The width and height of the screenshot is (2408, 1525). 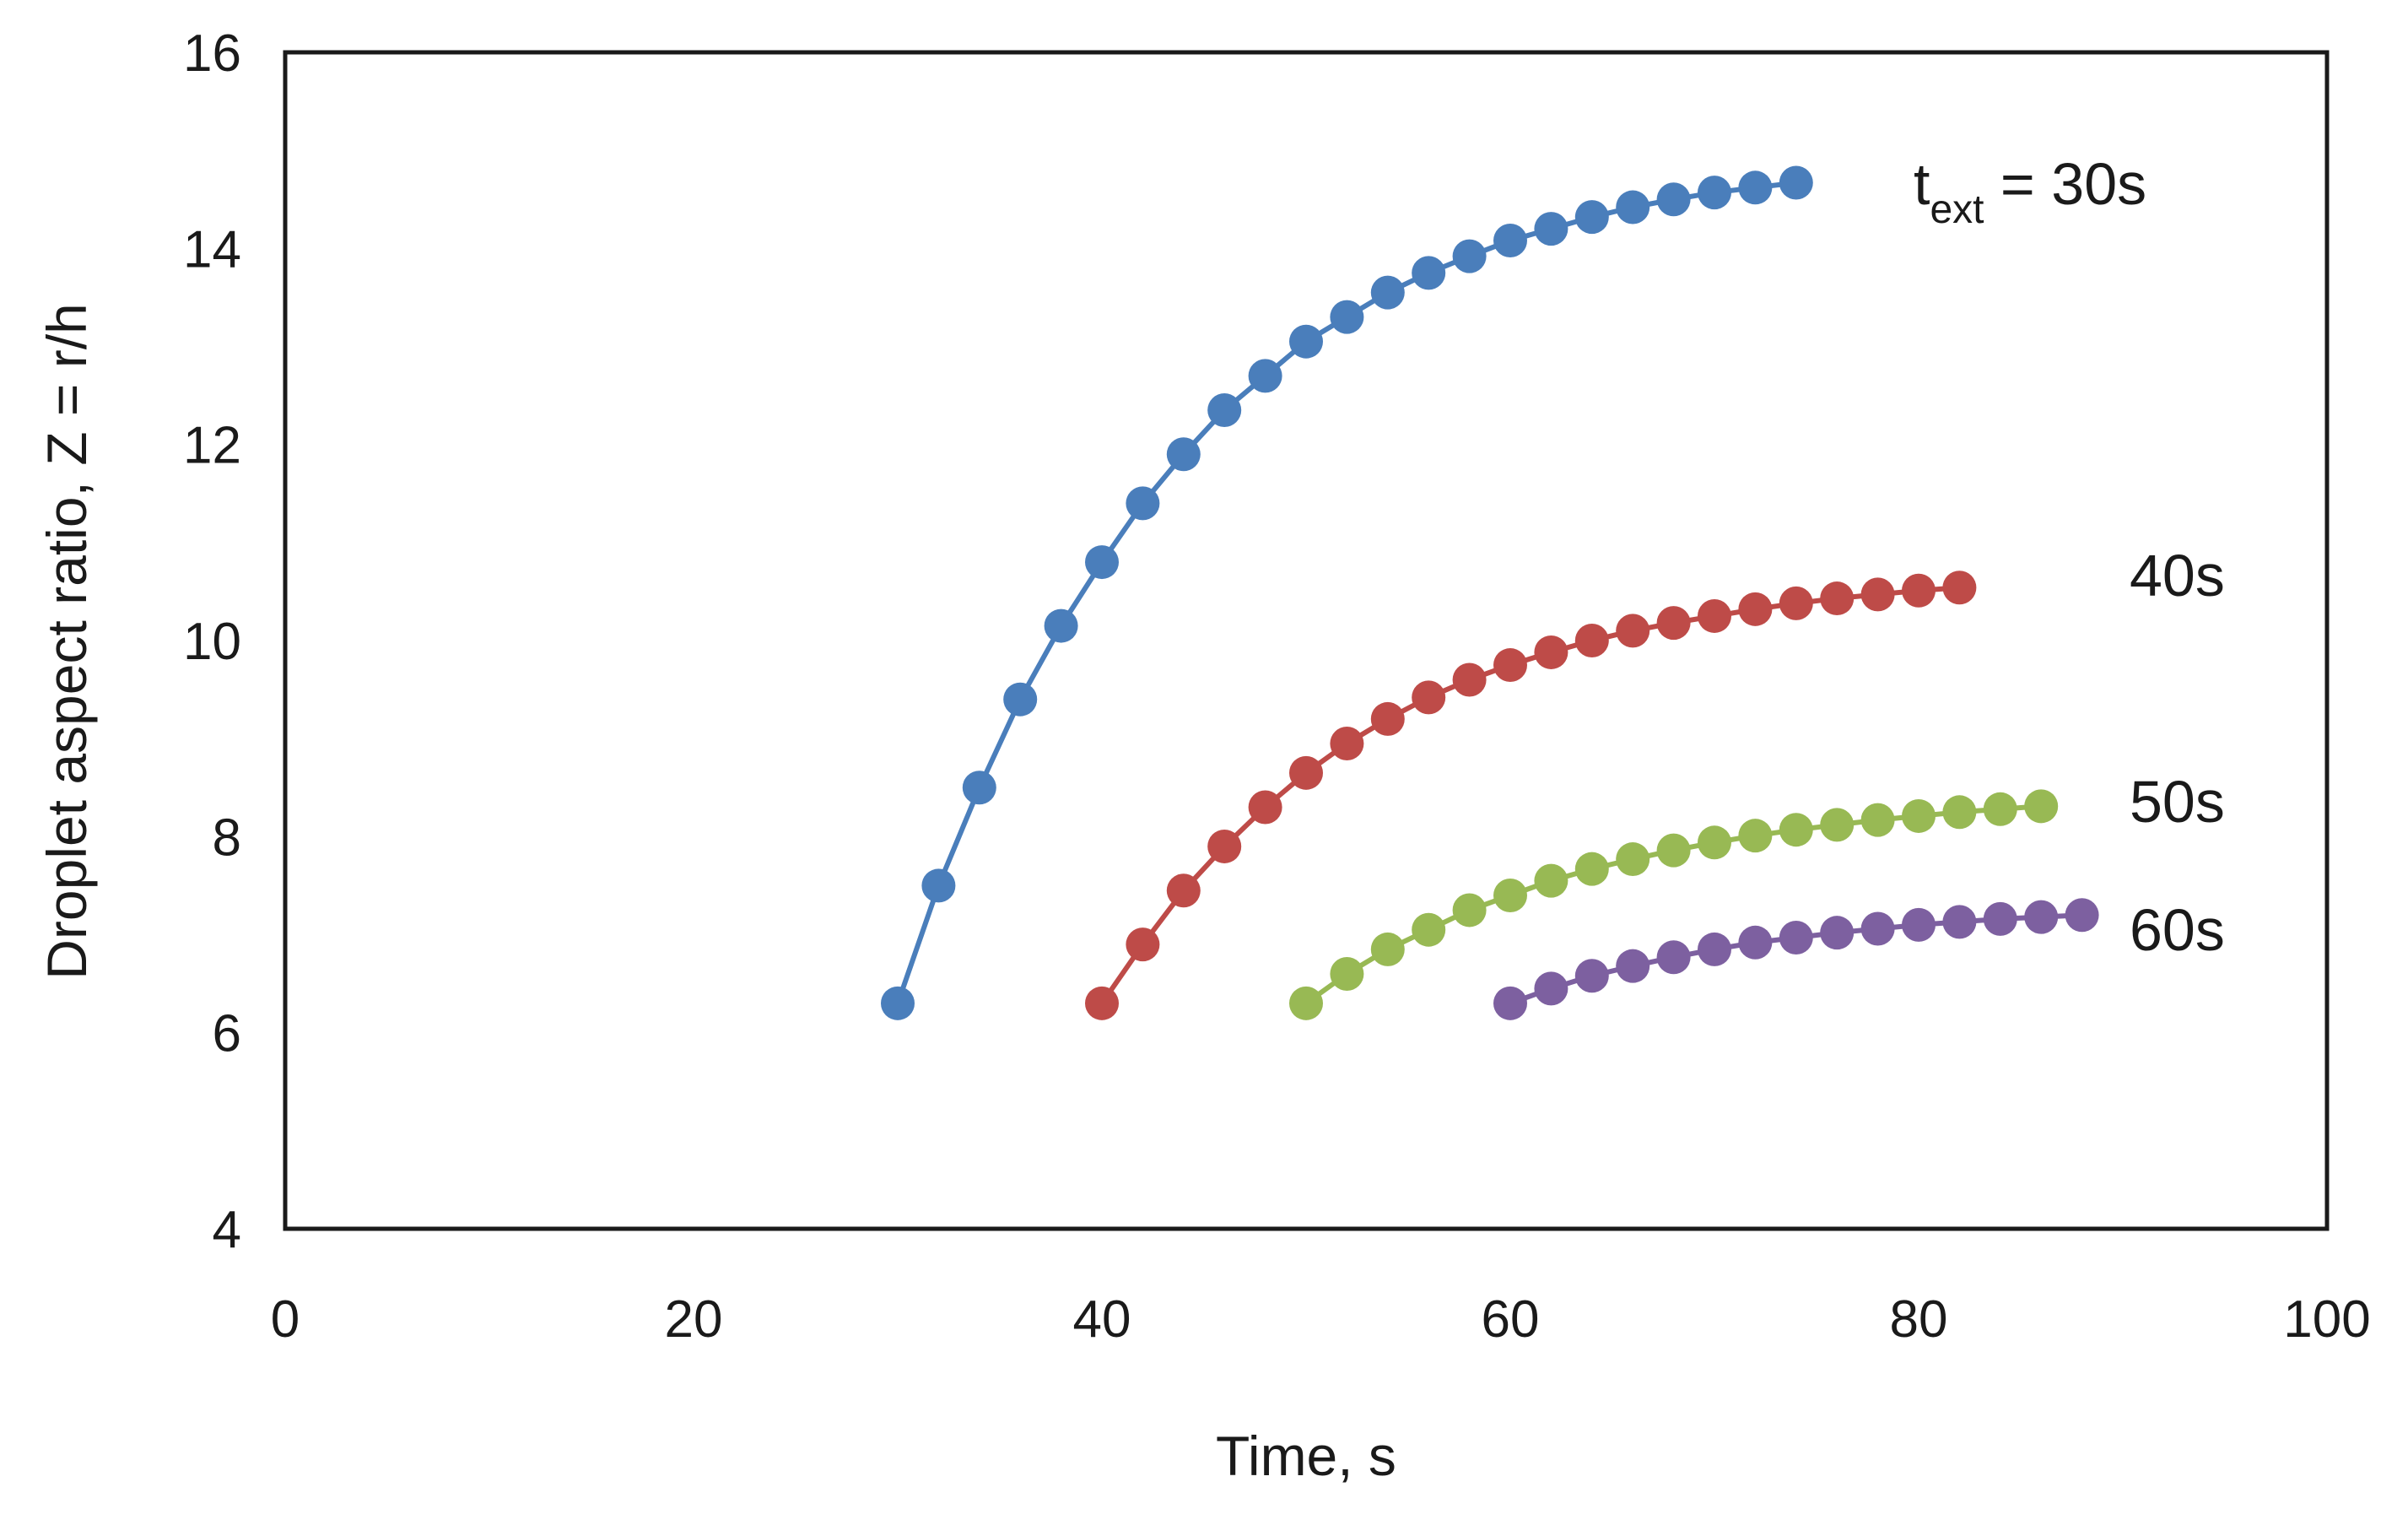 What do you see at coordinates (2327, 1319) in the screenshot?
I see `x-tick-label: 100` at bounding box center [2327, 1319].